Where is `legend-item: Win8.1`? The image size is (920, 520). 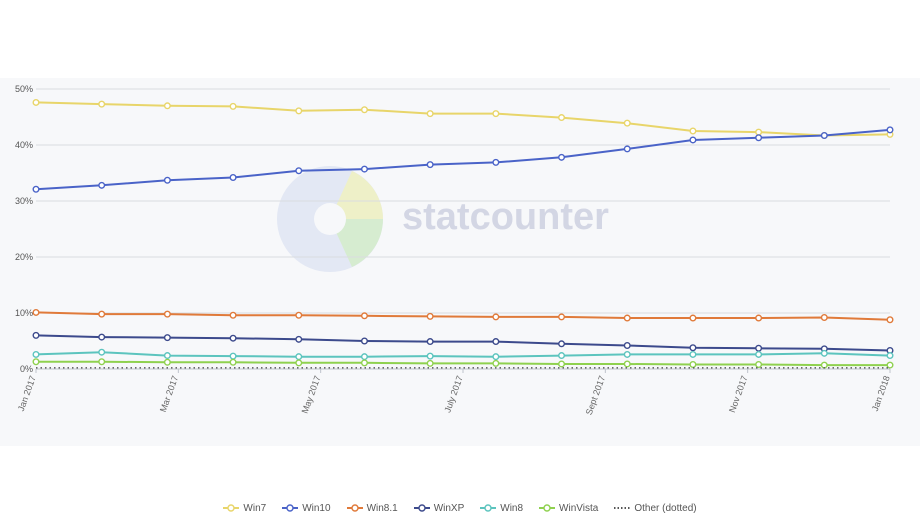 legend-item: Win8.1 is located at coordinates (372, 508).